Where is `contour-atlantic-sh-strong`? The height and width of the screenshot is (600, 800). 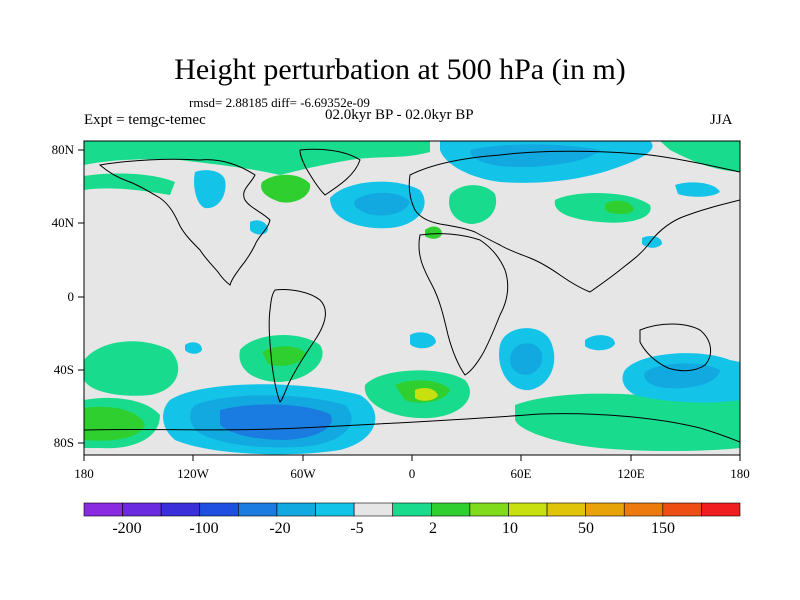 contour-atlantic-sh-strong is located at coordinates (426, 394).